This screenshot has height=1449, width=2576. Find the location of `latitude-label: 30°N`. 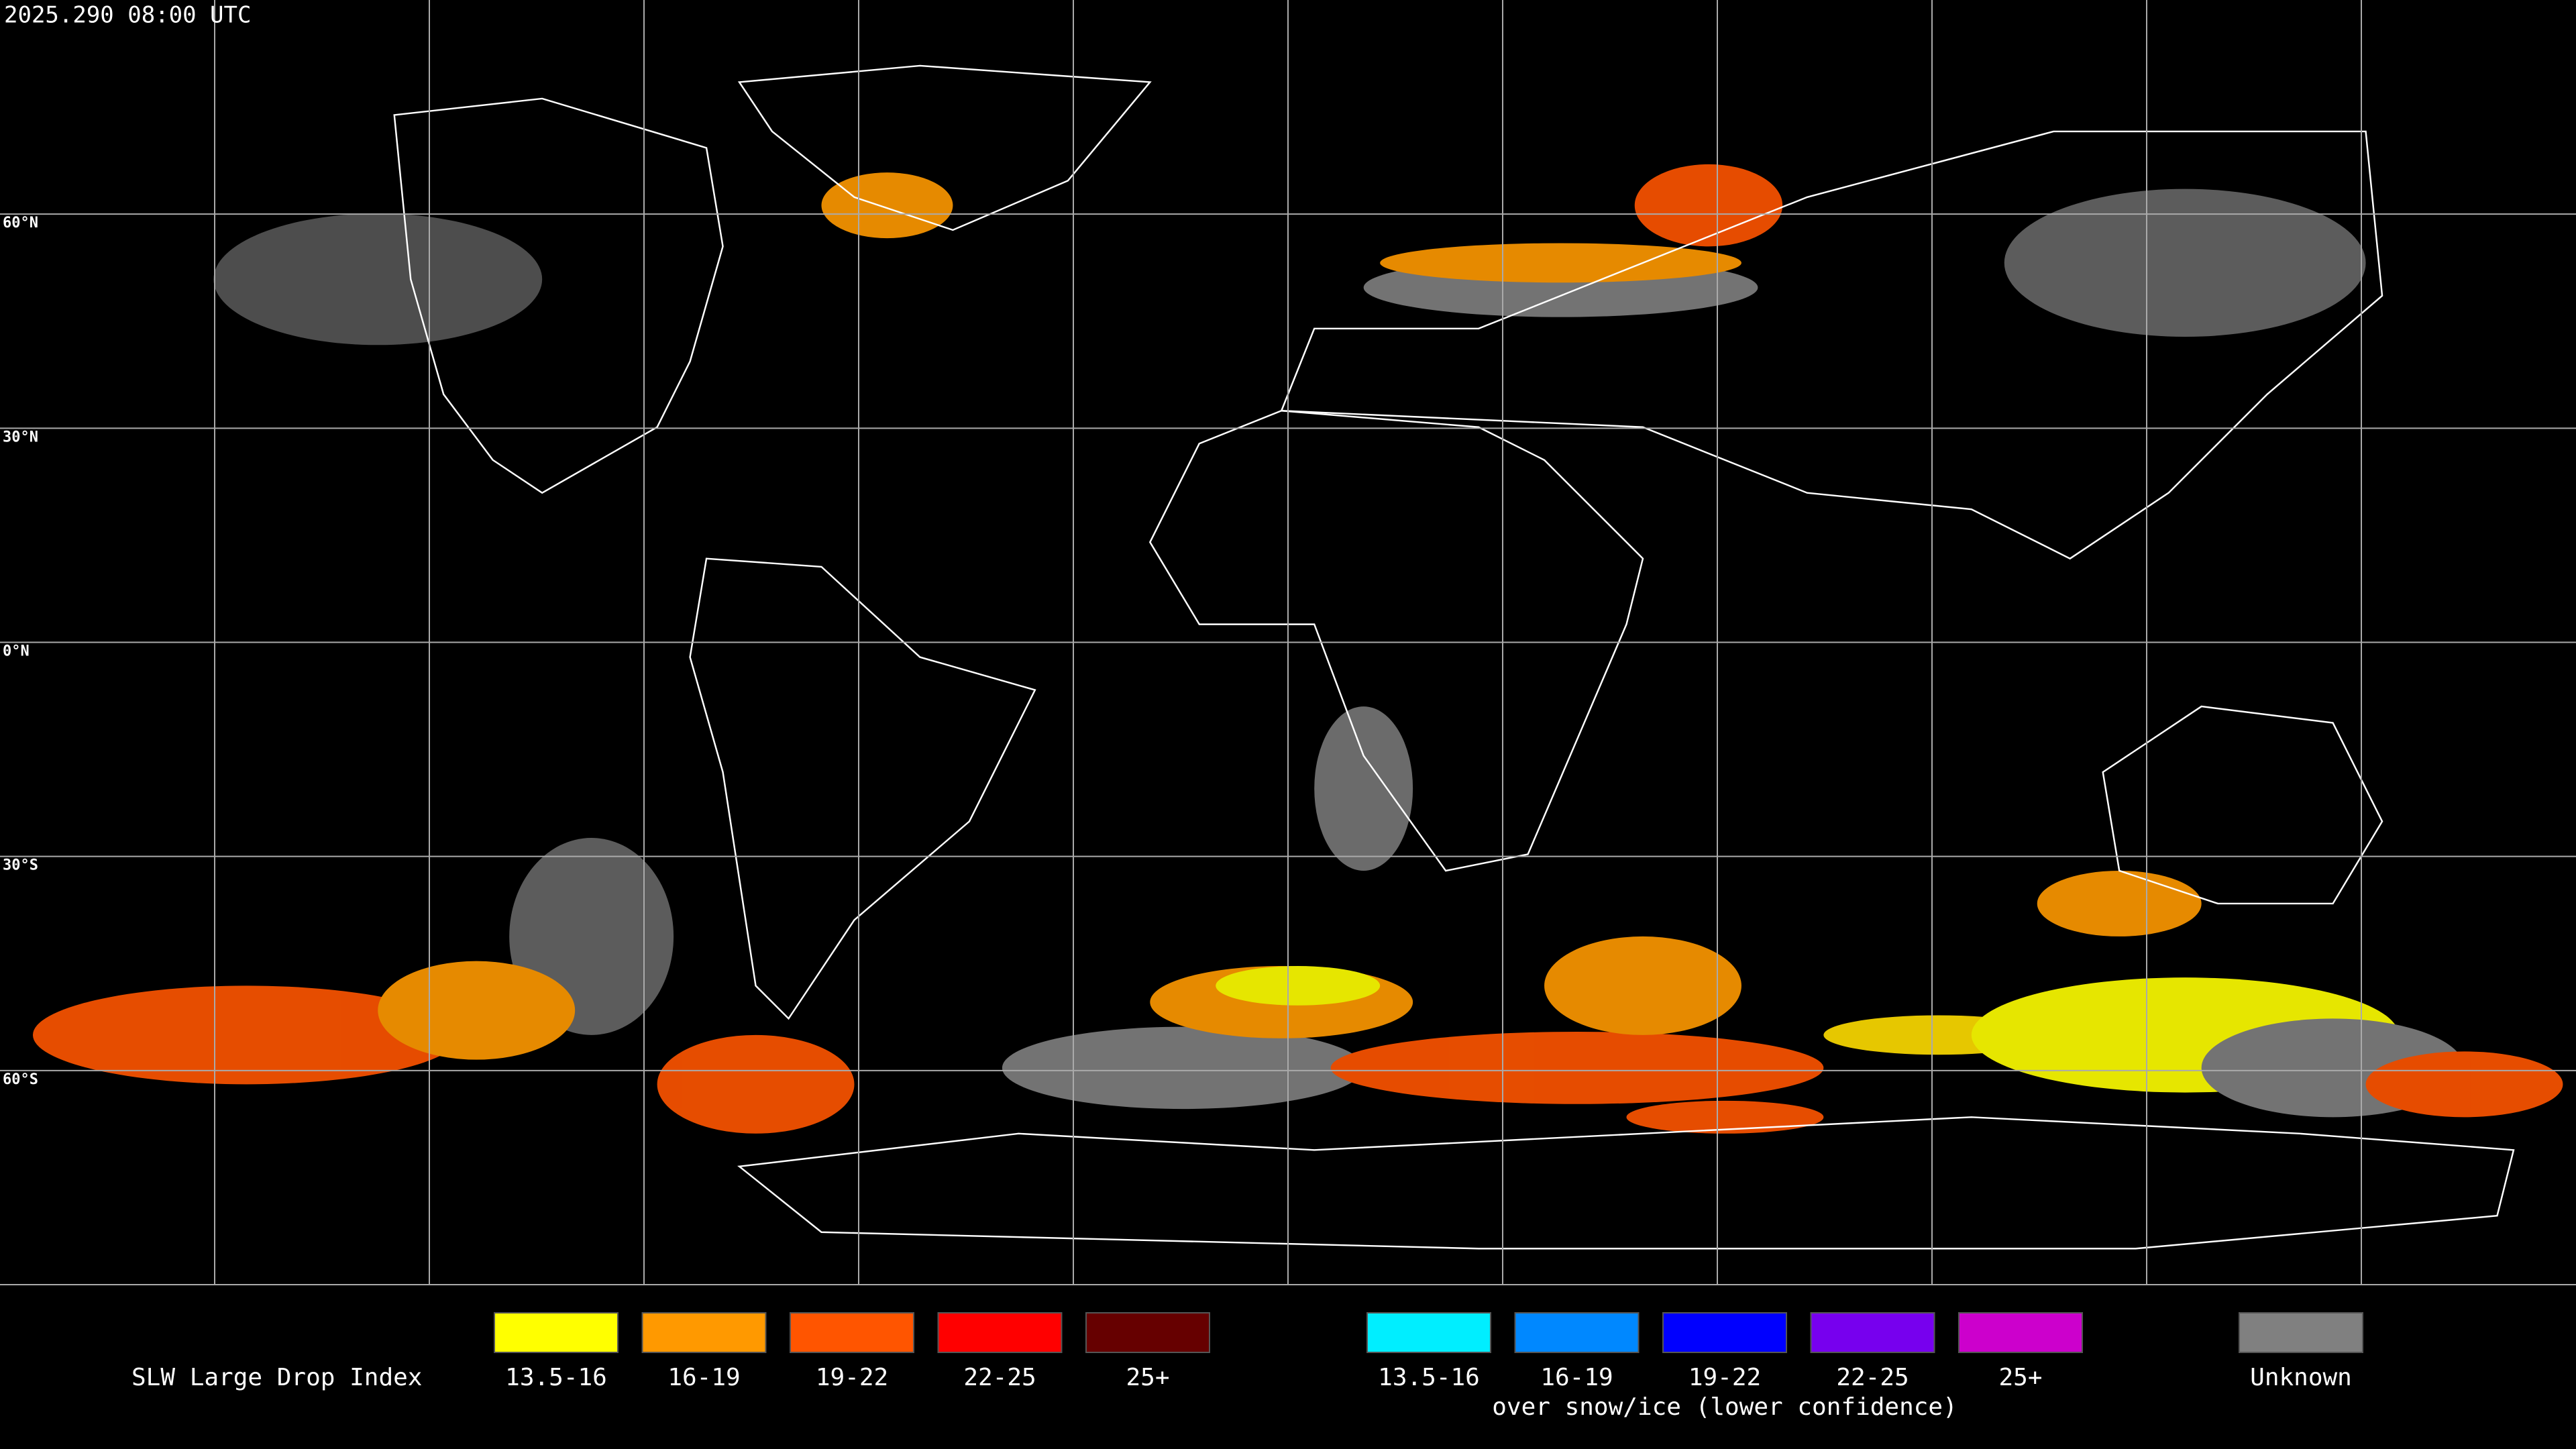

latitude-label: 30°N is located at coordinates (20, 437).